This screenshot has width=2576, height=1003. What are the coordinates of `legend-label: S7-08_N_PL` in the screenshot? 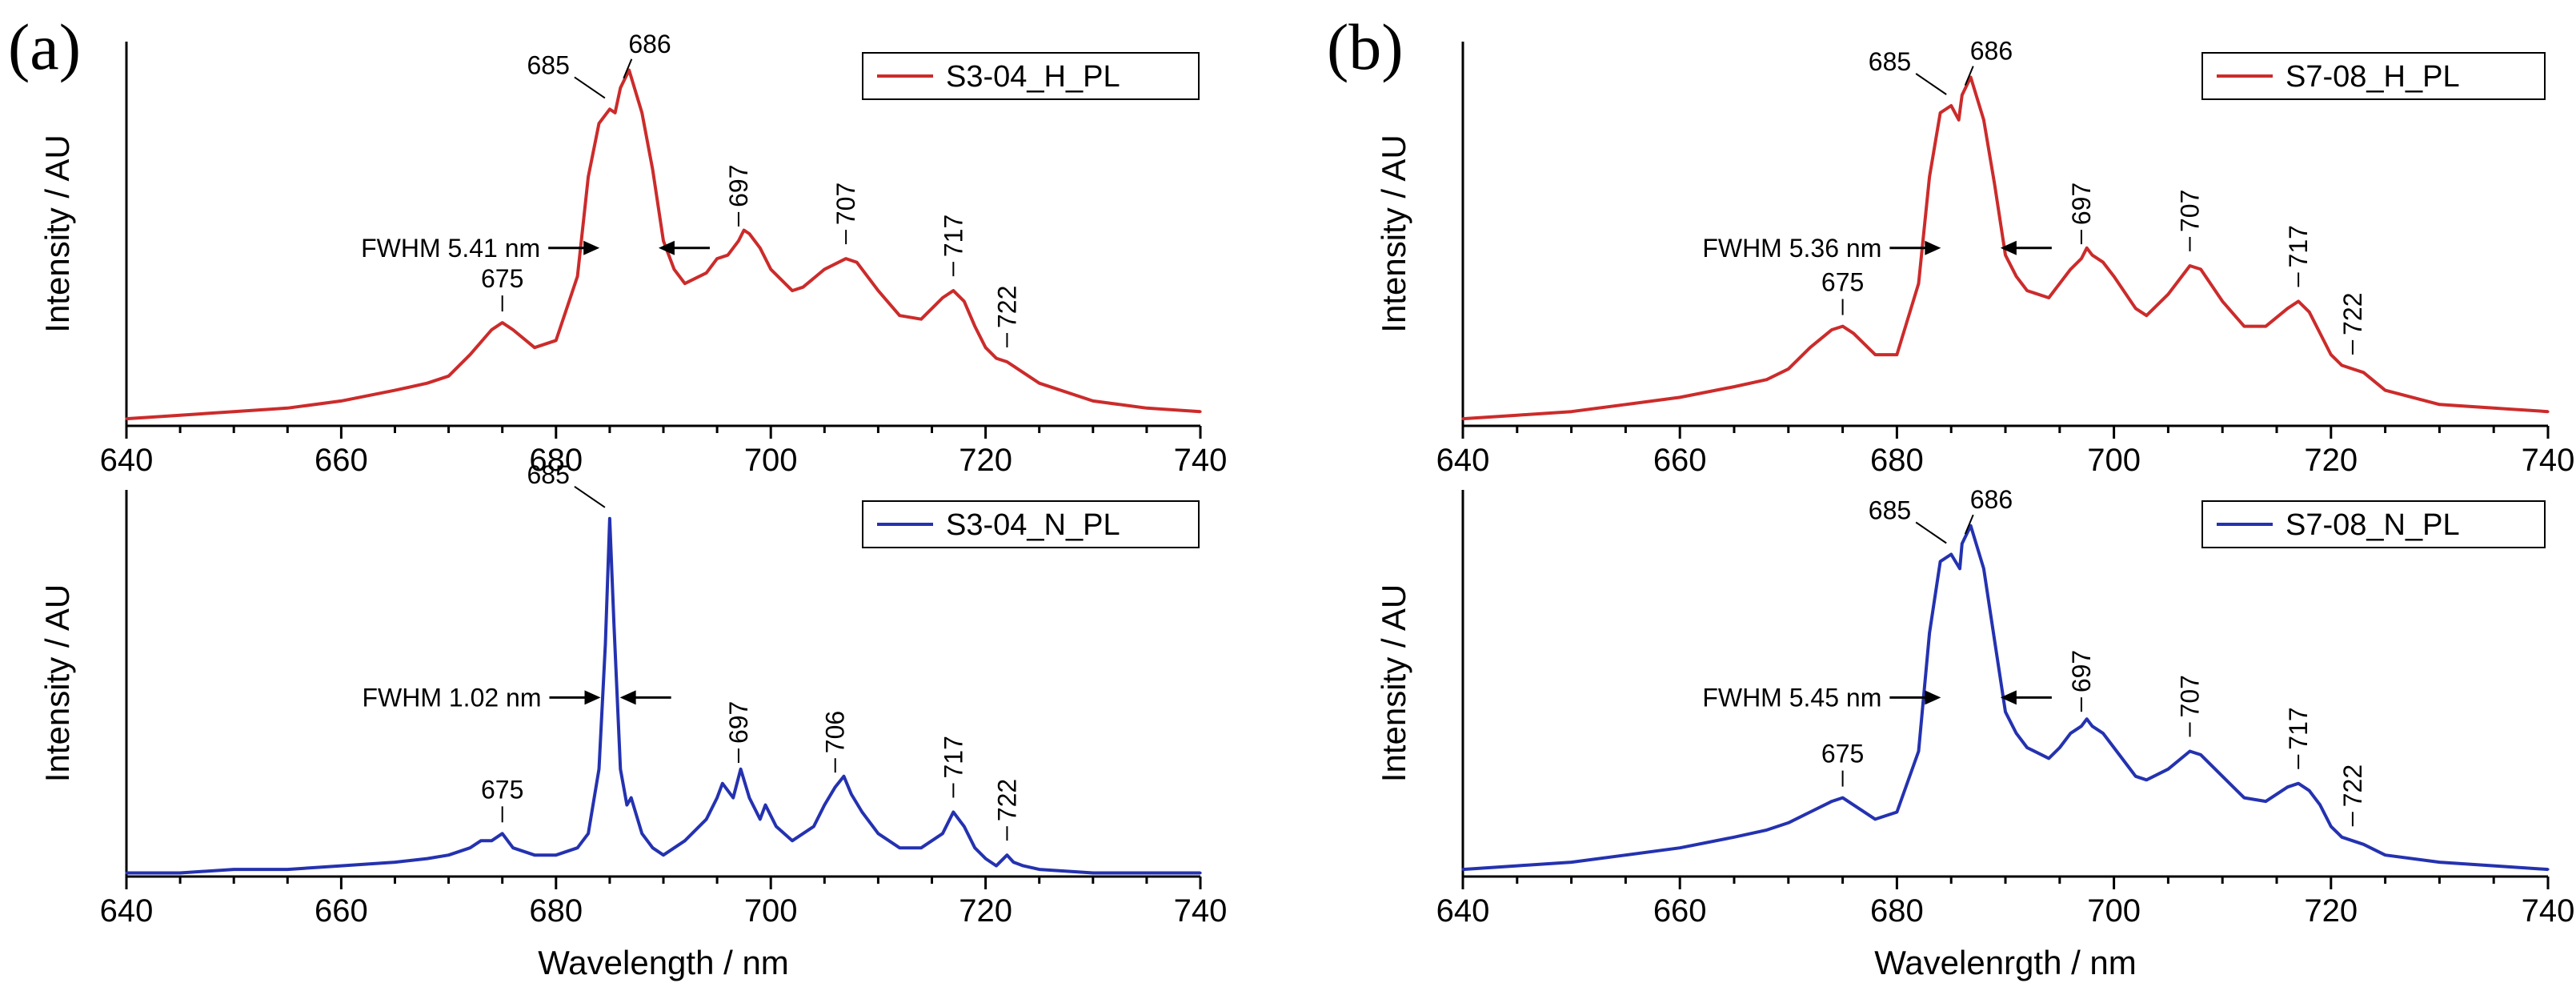 It's located at (2373, 525).